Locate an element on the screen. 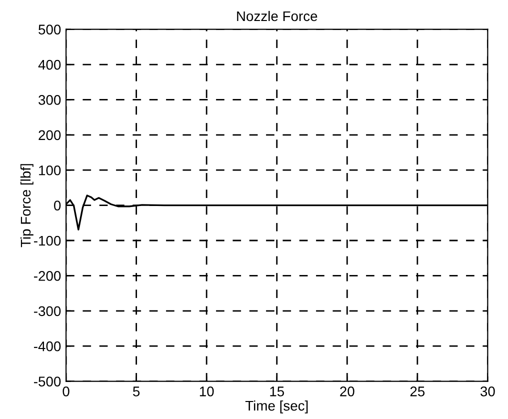 The height and width of the screenshot is (419, 508). x-tick-label: 0 is located at coordinates (66, 391).